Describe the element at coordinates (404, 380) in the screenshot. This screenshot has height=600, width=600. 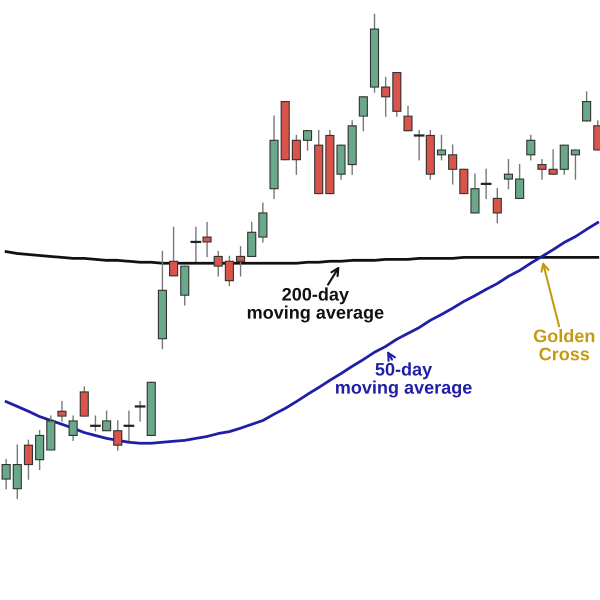
I see `annotation: 50-day moving average` at that location.